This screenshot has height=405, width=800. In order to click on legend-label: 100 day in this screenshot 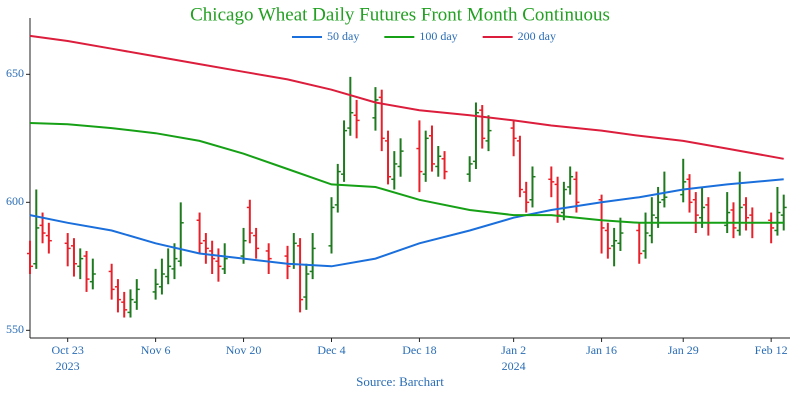, I will do `click(438, 36)`.